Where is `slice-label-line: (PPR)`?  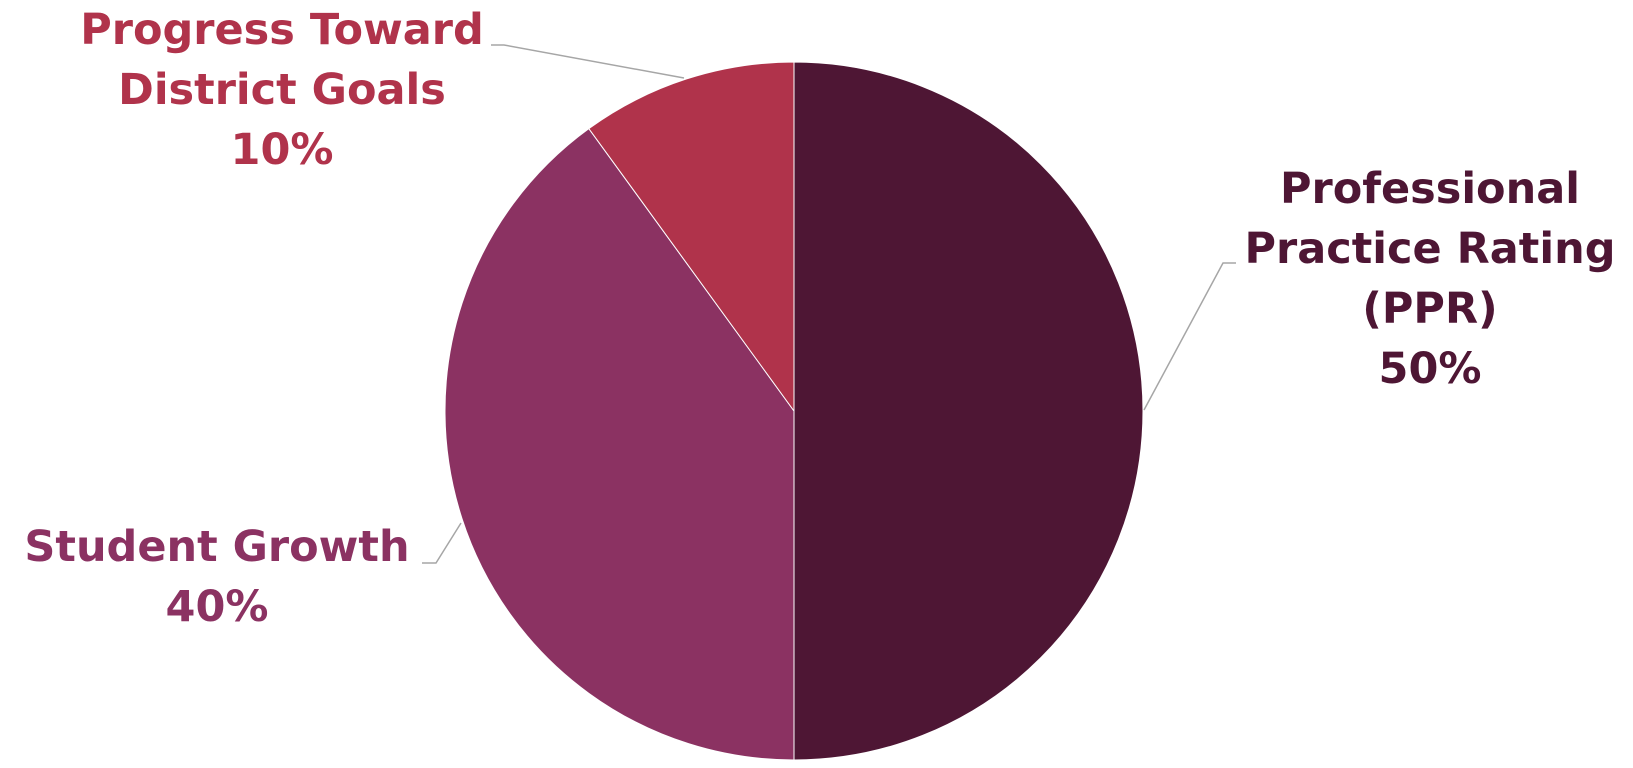 slice-label-line: (PPR) is located at coordinates (1429, 309).